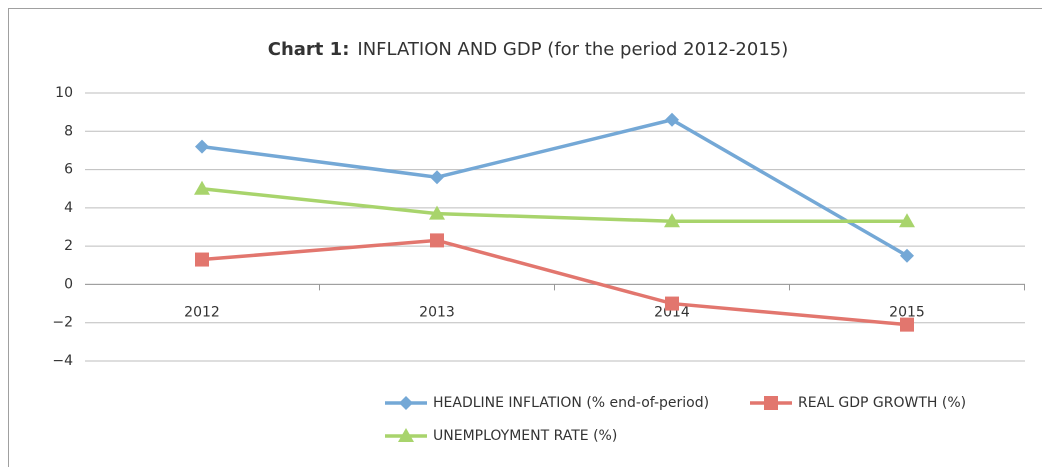 This screenshot has width=1042, height=467. Describe the element at coordinates (68, 246) in the screenshot. I see `y-tick-label: 2` at that location.